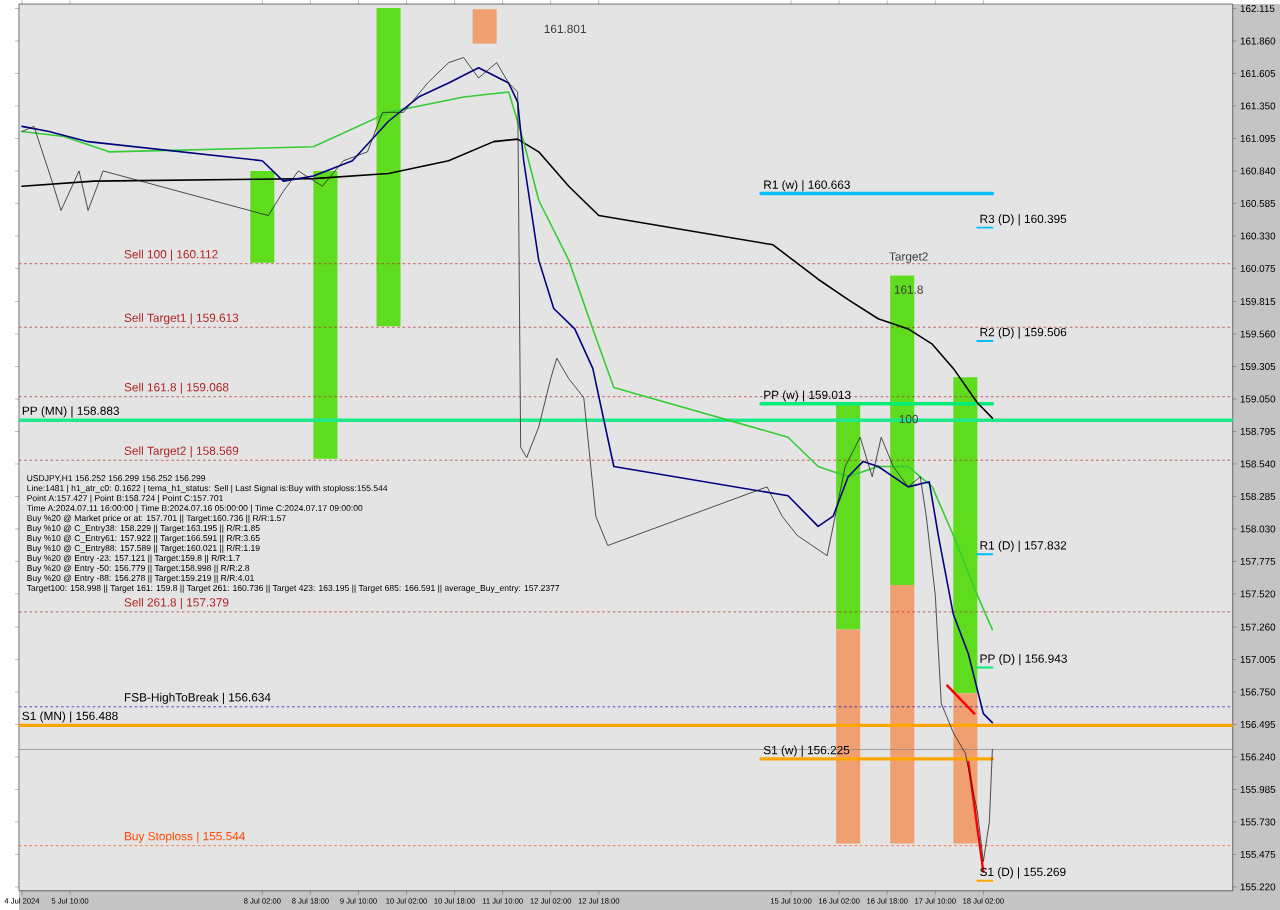 The image size is (1280, 910). What do you see at coordinates (70, 717) in the screenshot?
I see `ref-line-label: S1 (MN) | 156.488` at bounding box center [70, 717].